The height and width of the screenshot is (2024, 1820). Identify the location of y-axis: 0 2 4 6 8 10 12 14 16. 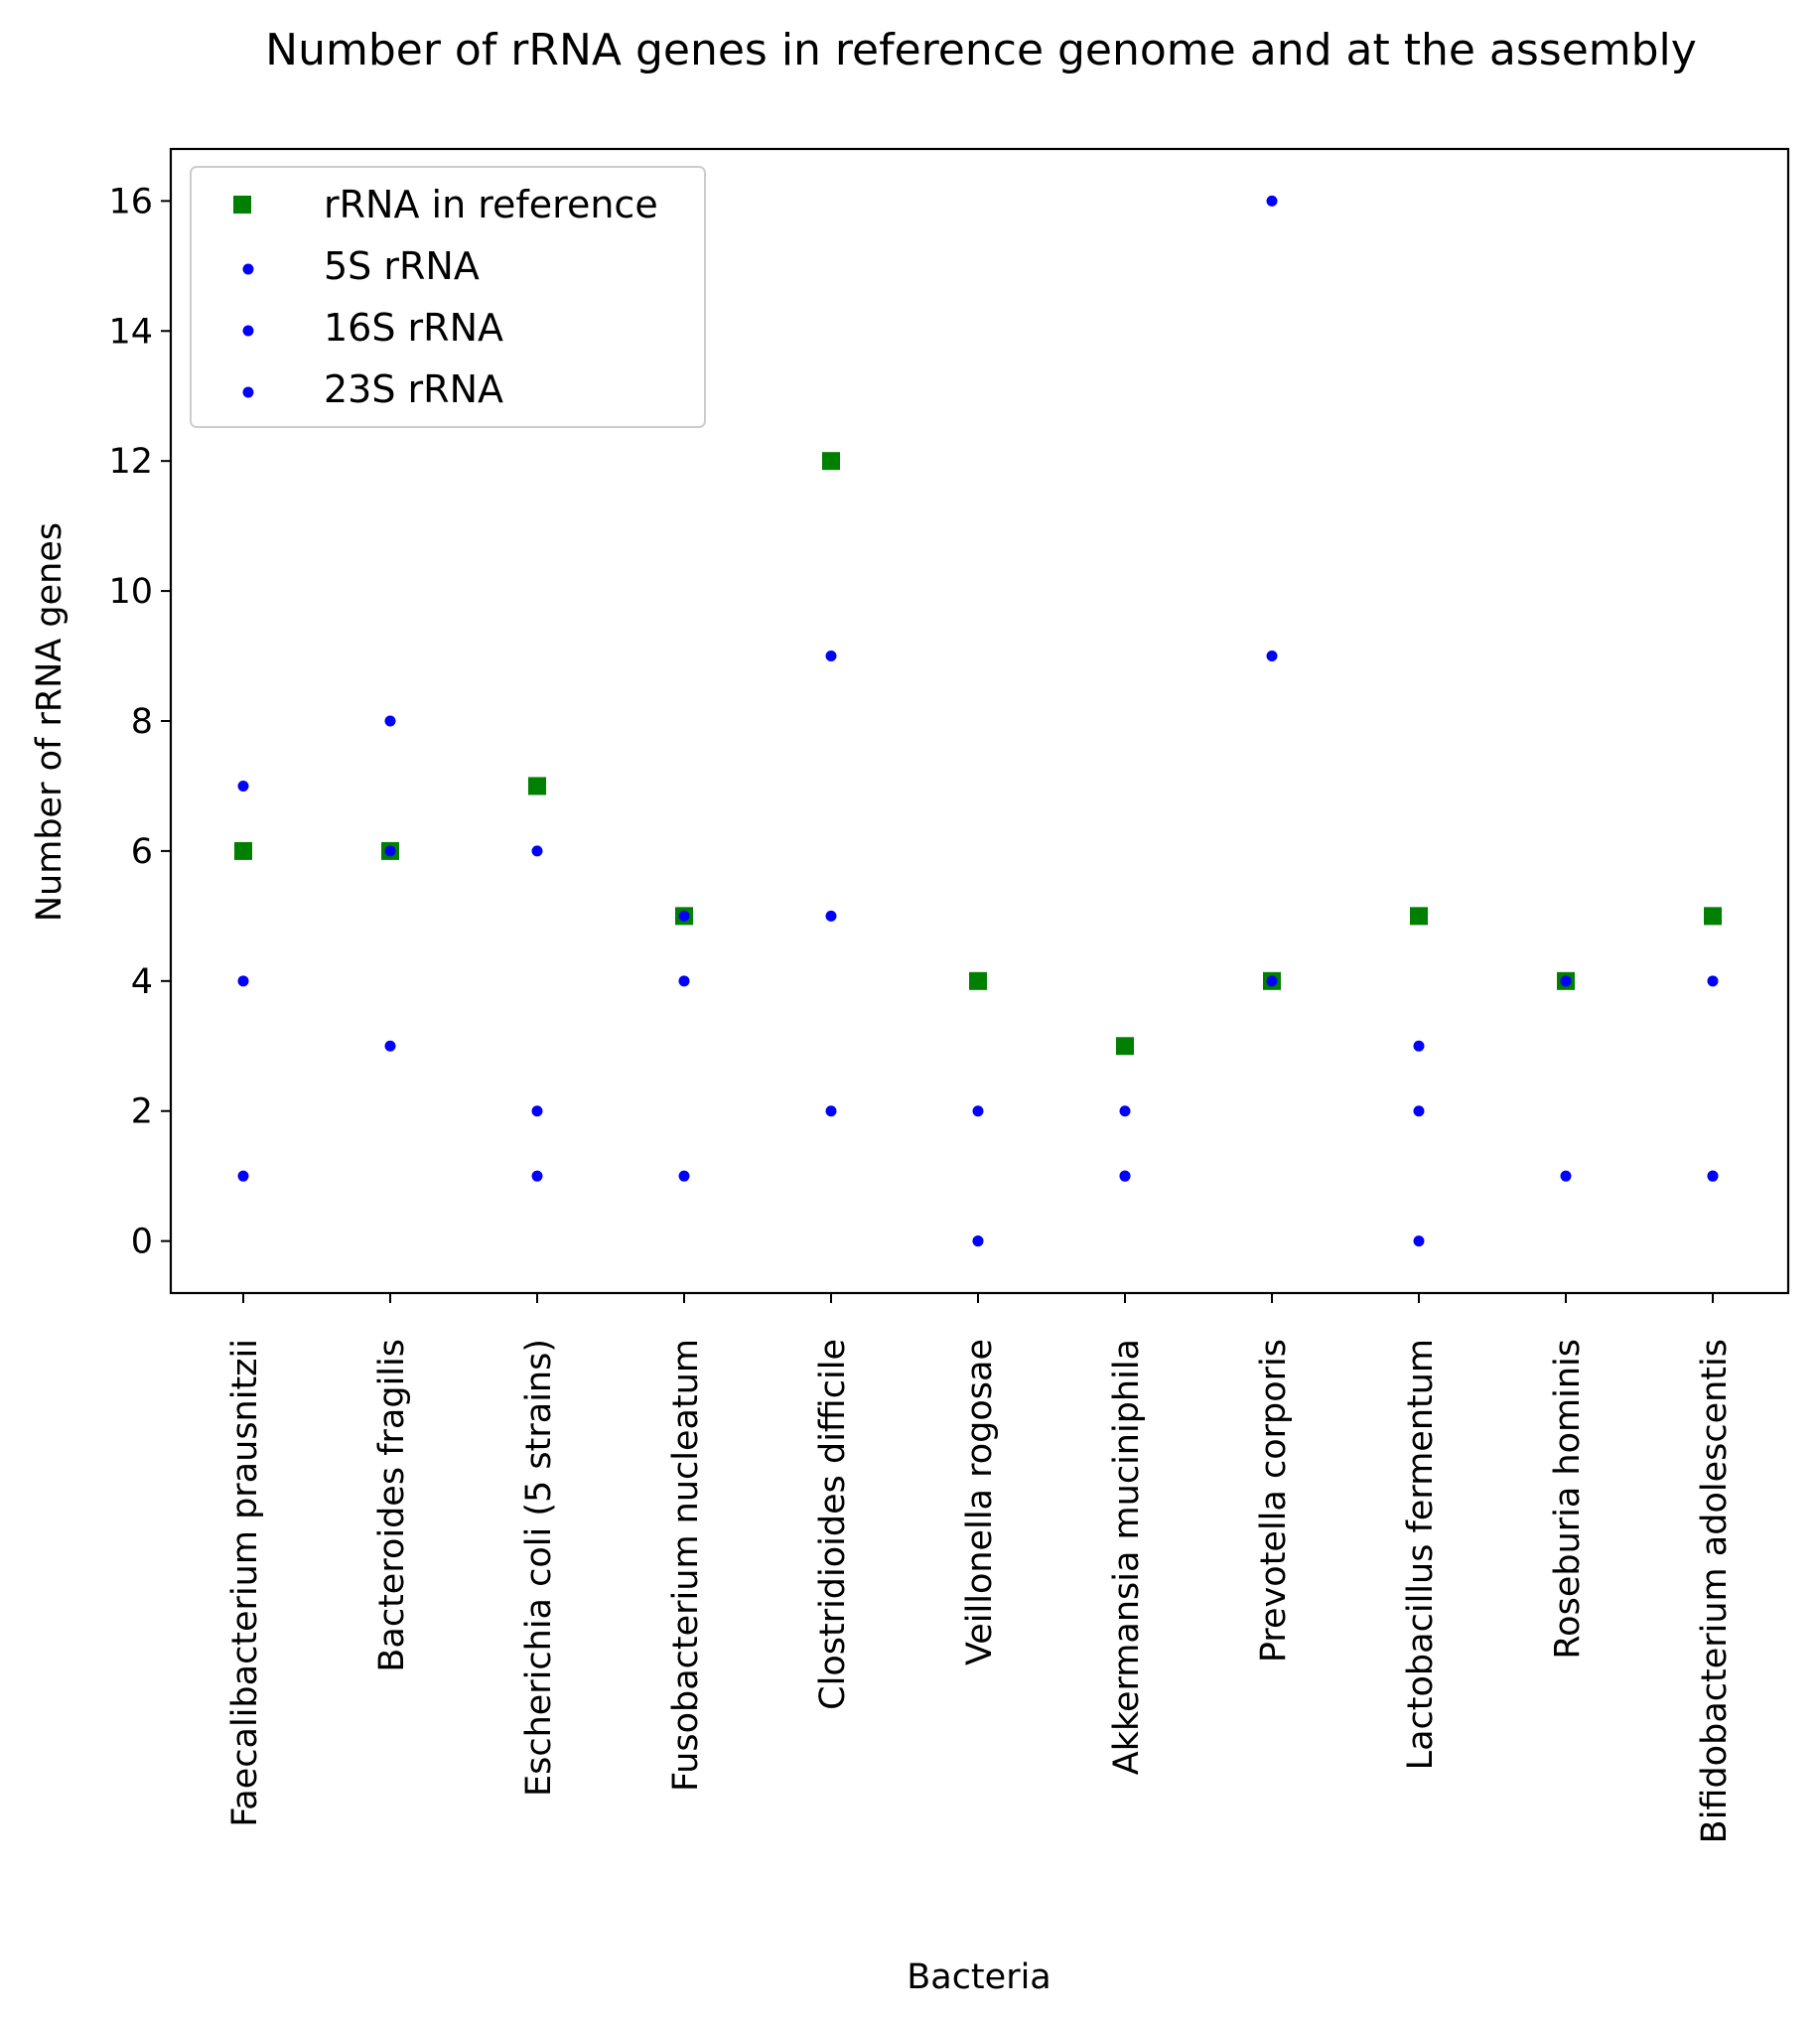
(139, 722).